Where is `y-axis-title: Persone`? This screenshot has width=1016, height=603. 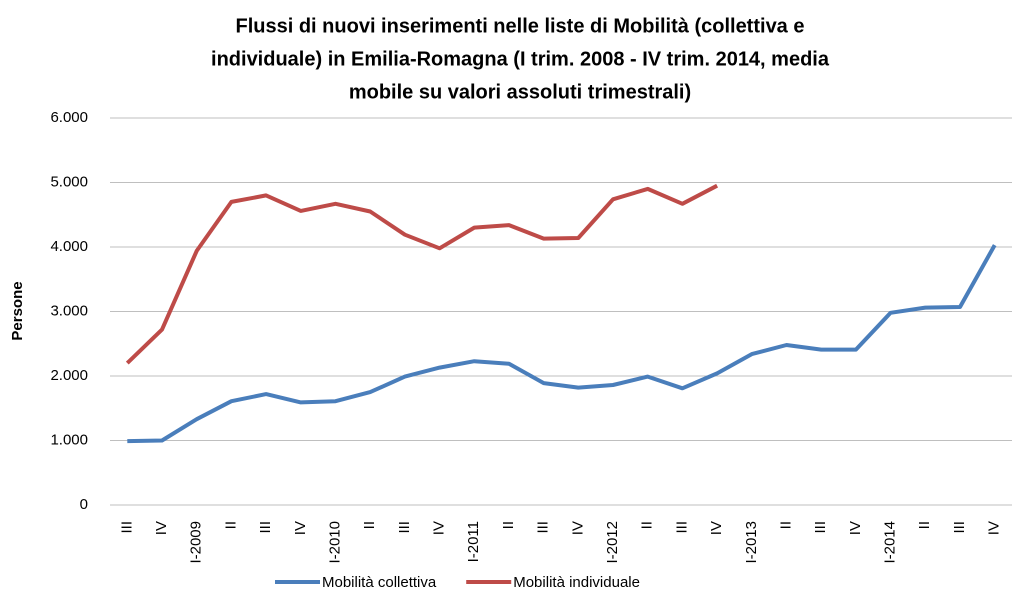 y-axis-title: Persone is located at coordinates (17, 310).